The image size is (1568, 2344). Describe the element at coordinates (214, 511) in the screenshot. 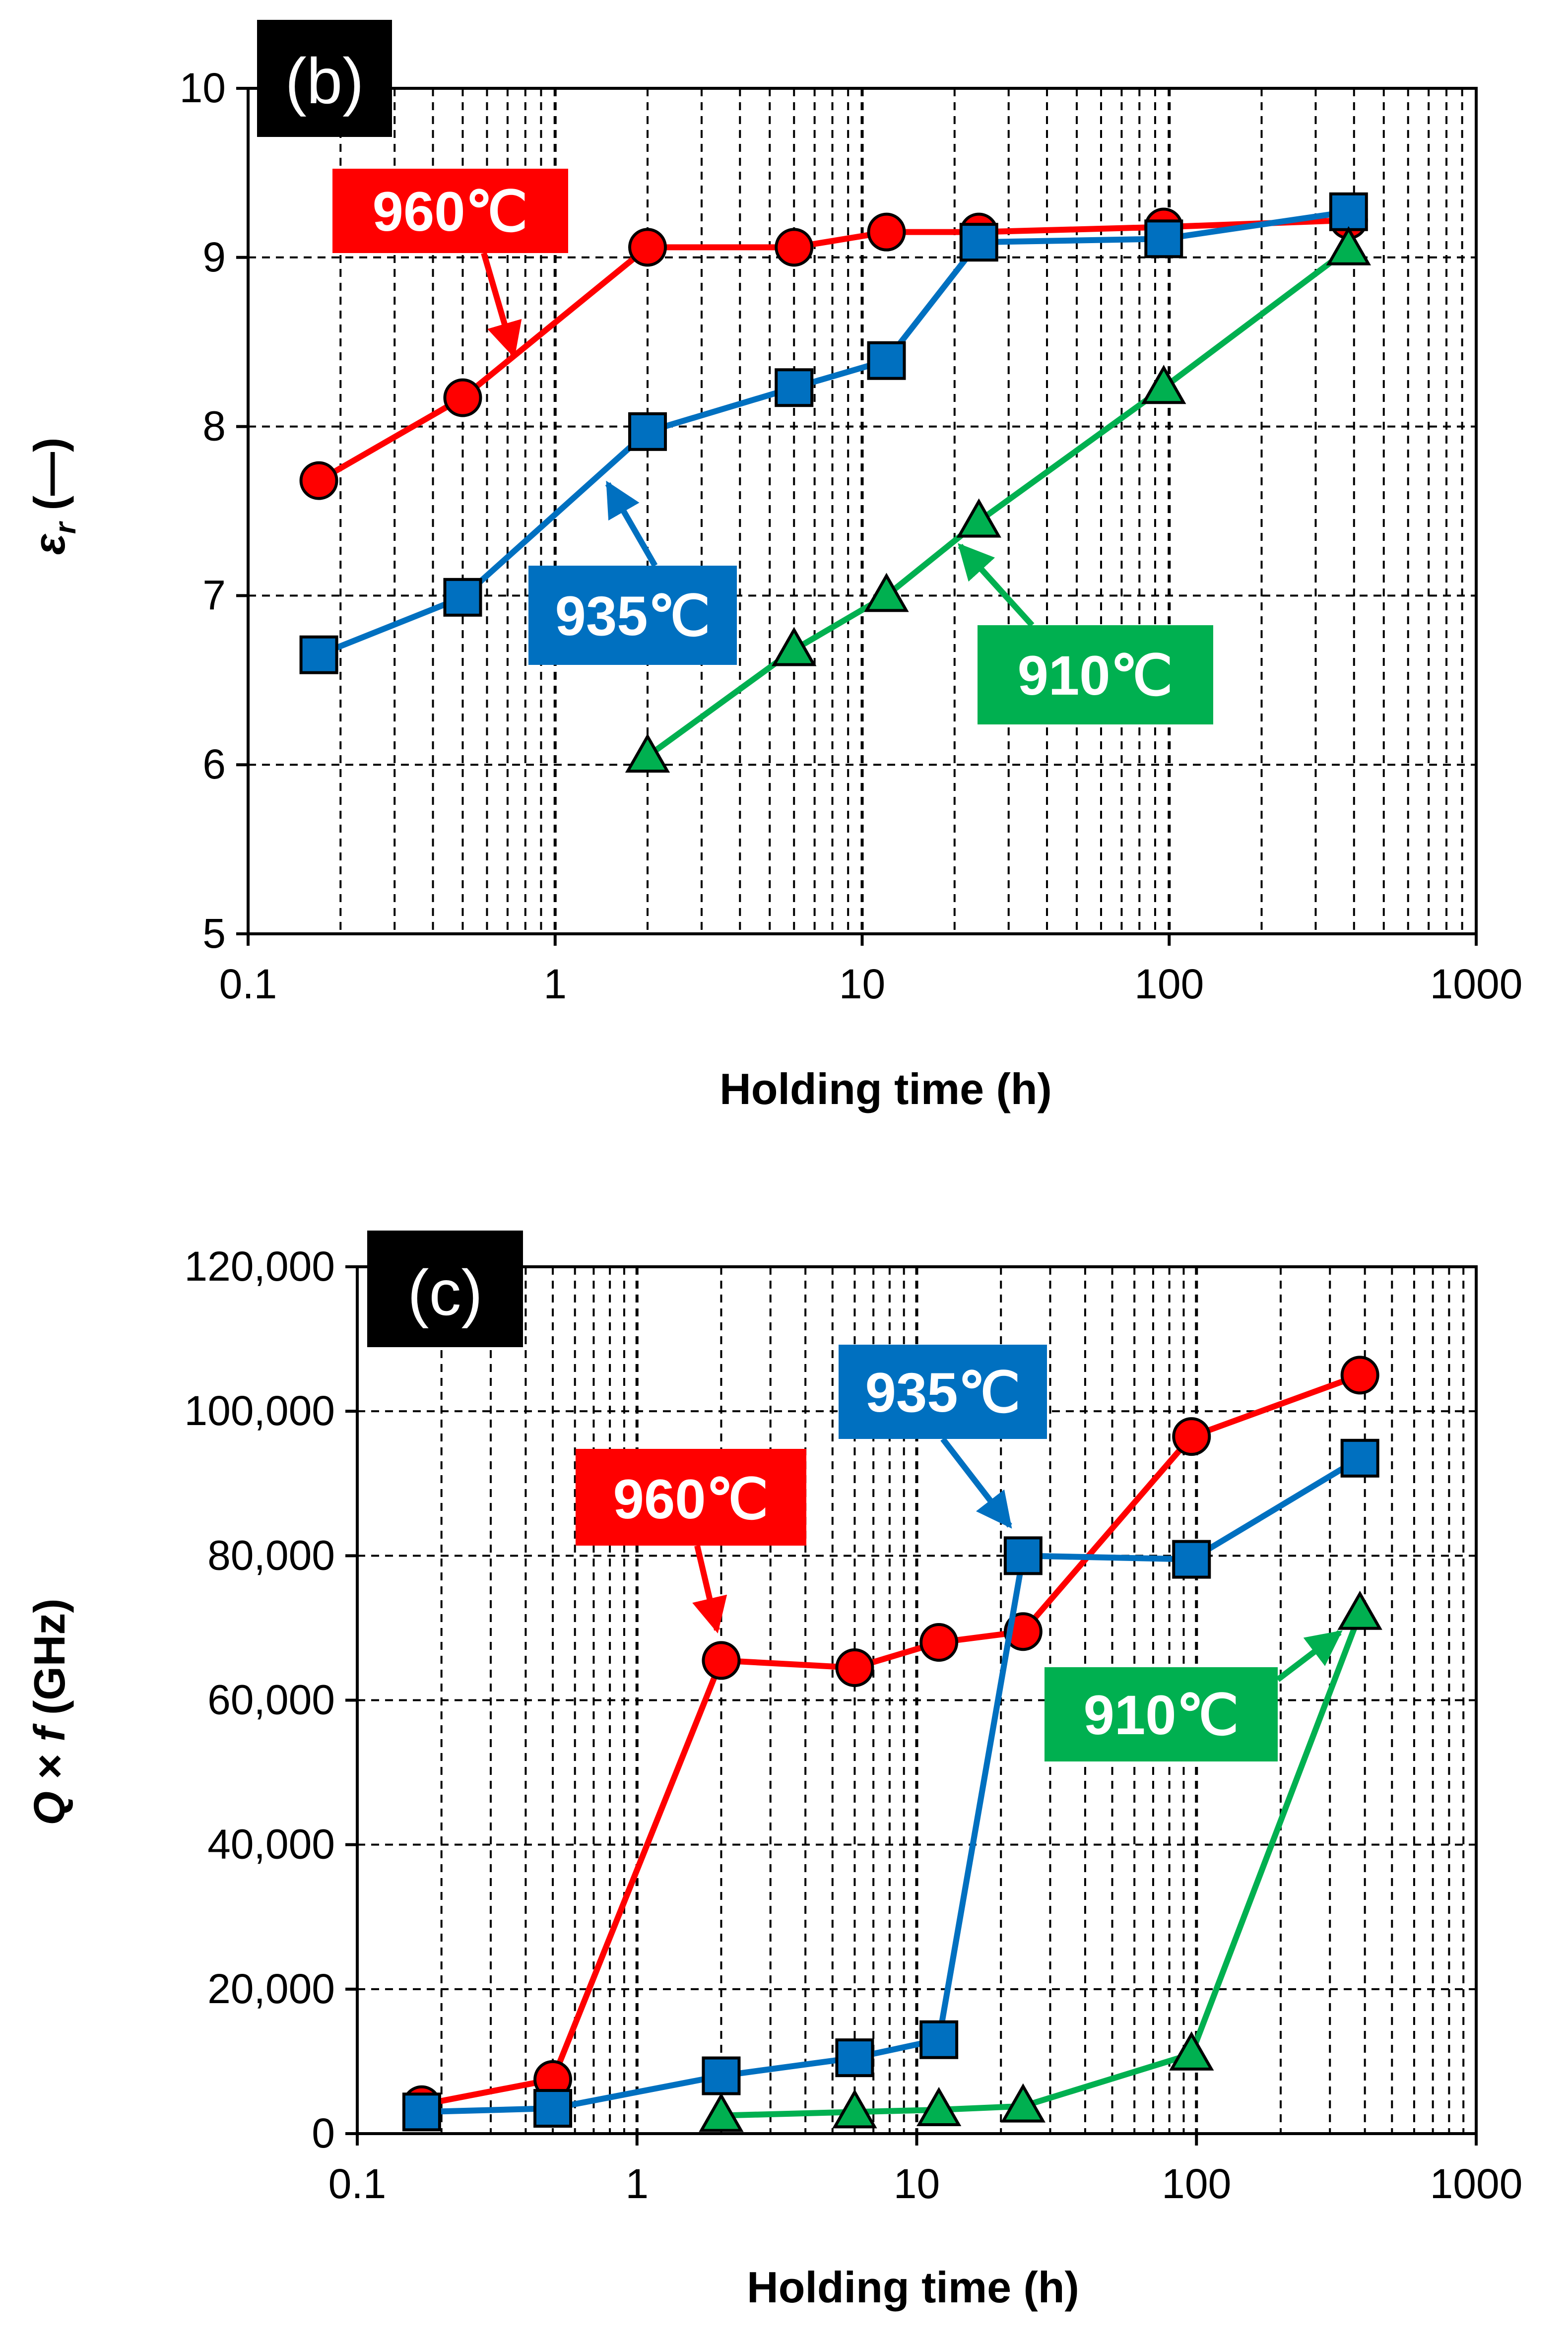

I see `y-tick-labels: 5 6 7 8 9 10` at that location.